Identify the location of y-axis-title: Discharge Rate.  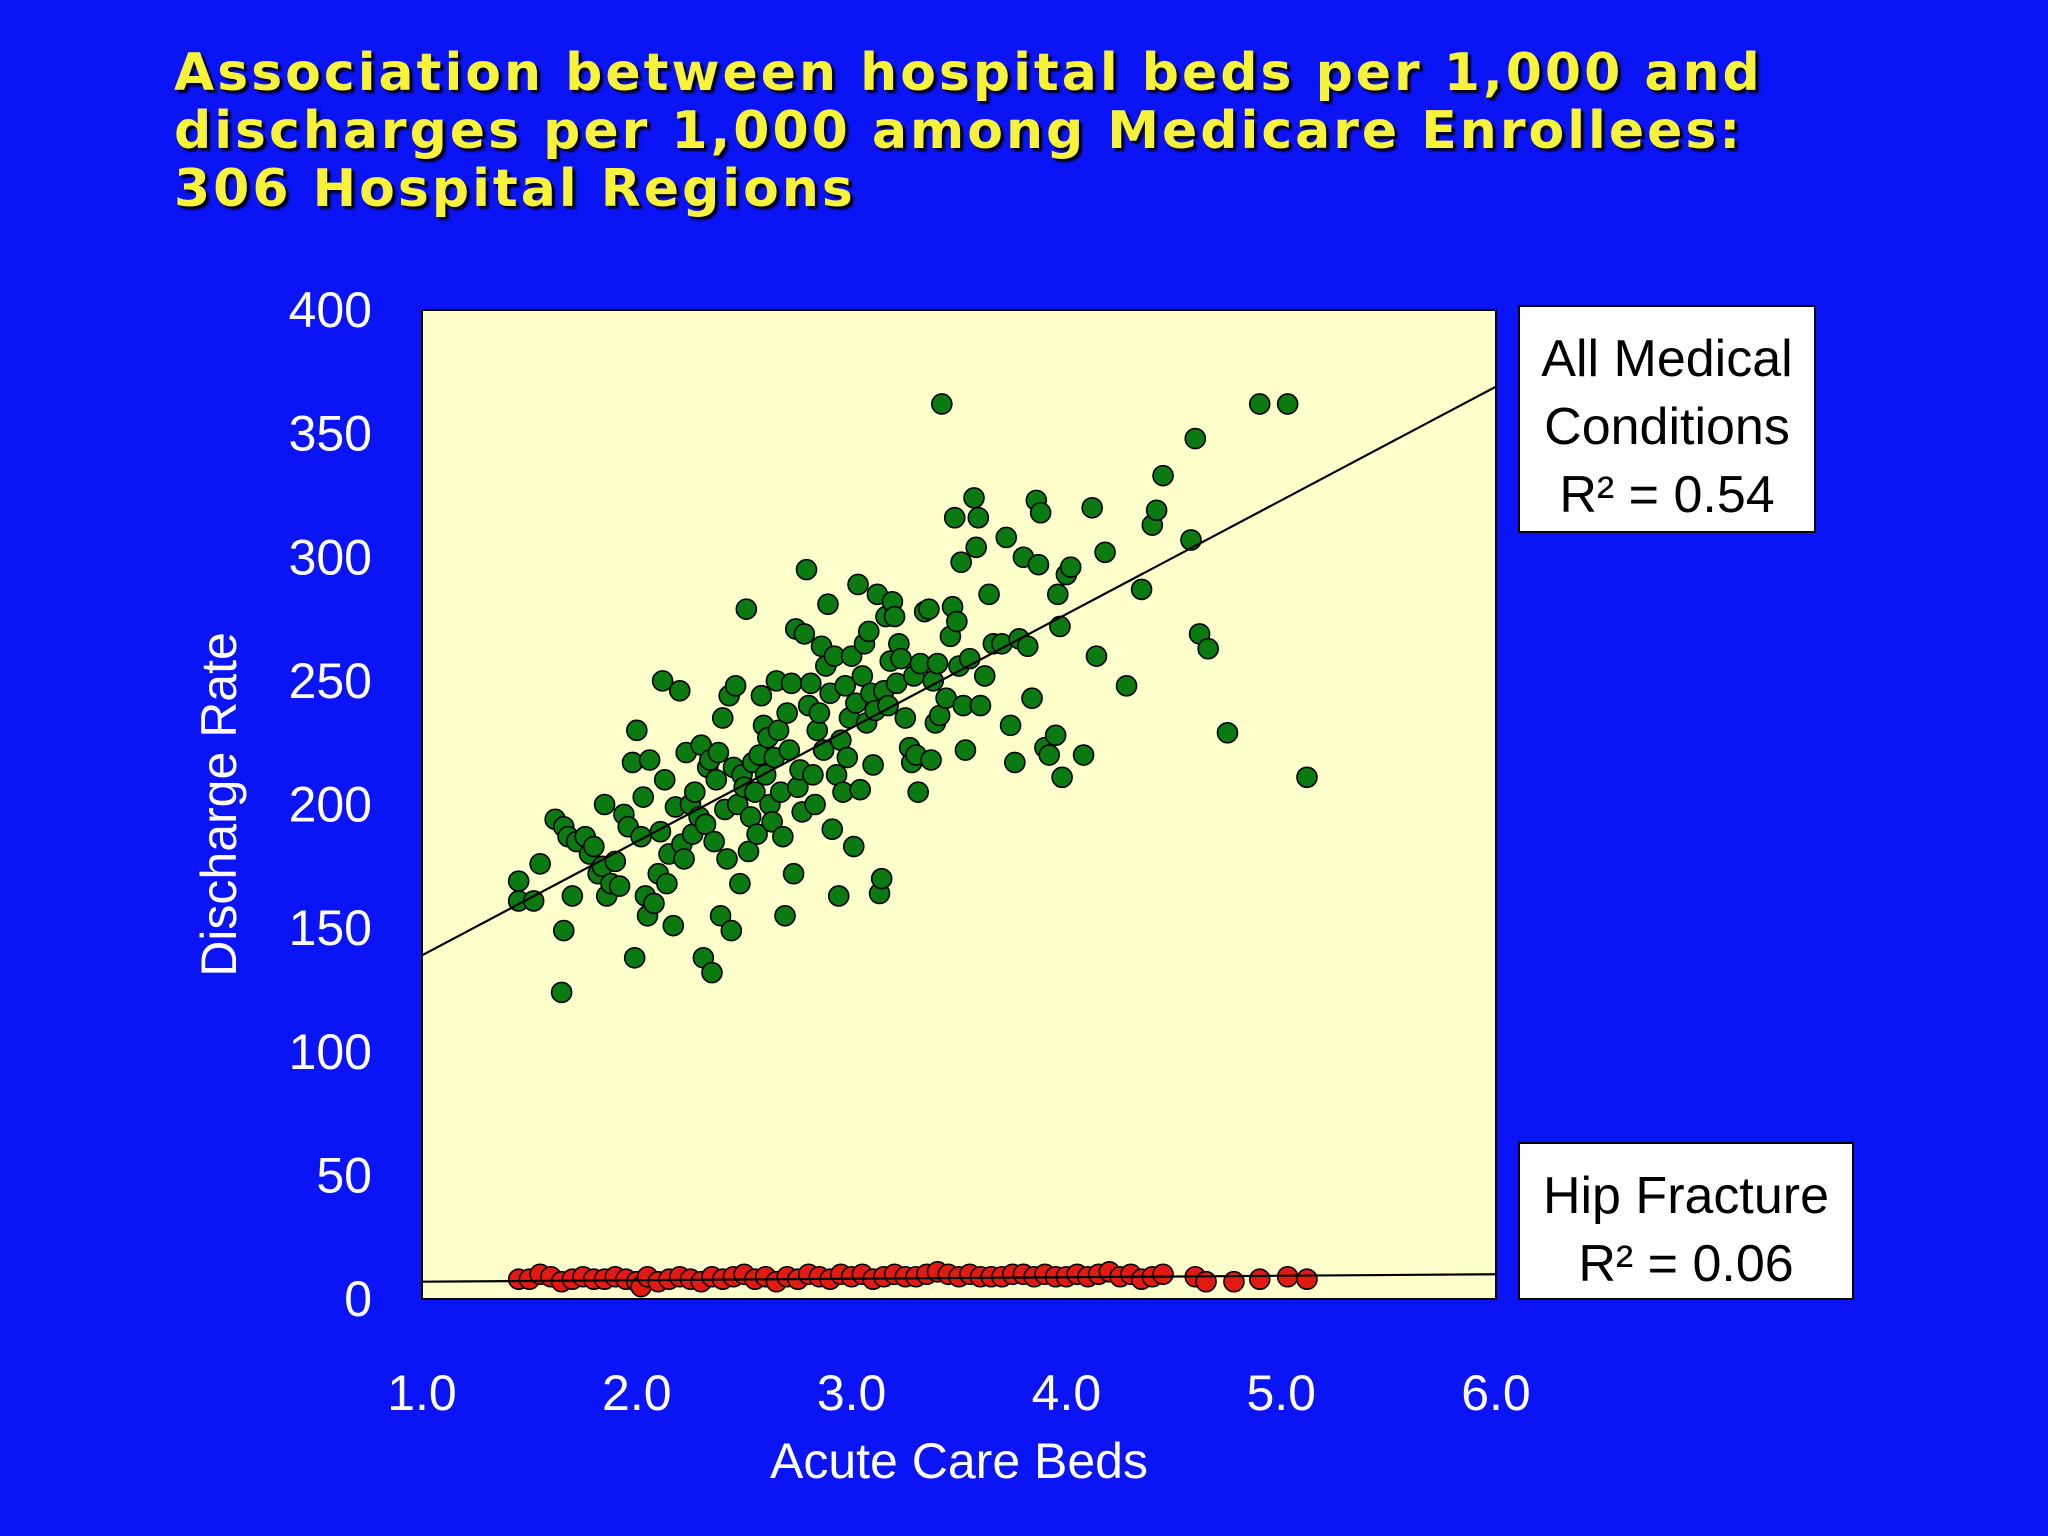
(219, 804).